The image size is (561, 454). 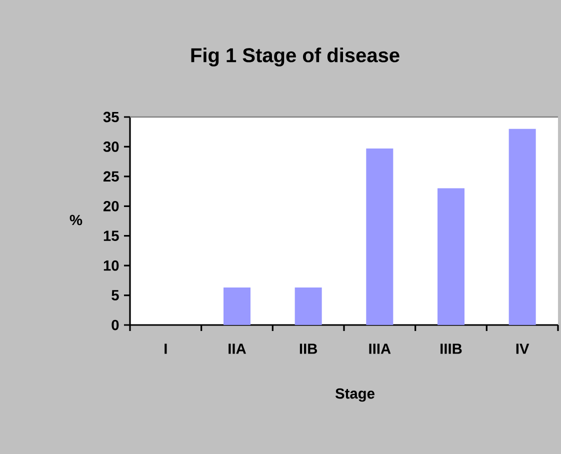 What do you see at coordinates (295, 57) in the screenshot?
I see `chart-title: Fig 1 Stage of disease` at bounding box center [295, 57].